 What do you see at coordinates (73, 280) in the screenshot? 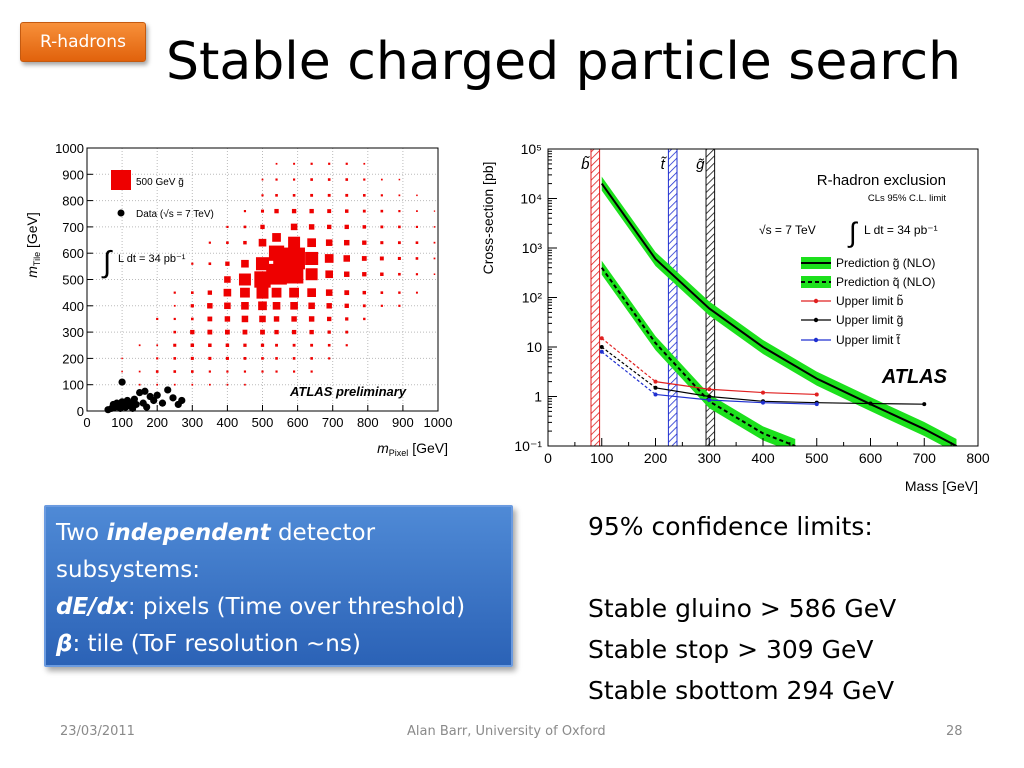
I see `y-tick-label: 500` at bounding box center [73, 280].